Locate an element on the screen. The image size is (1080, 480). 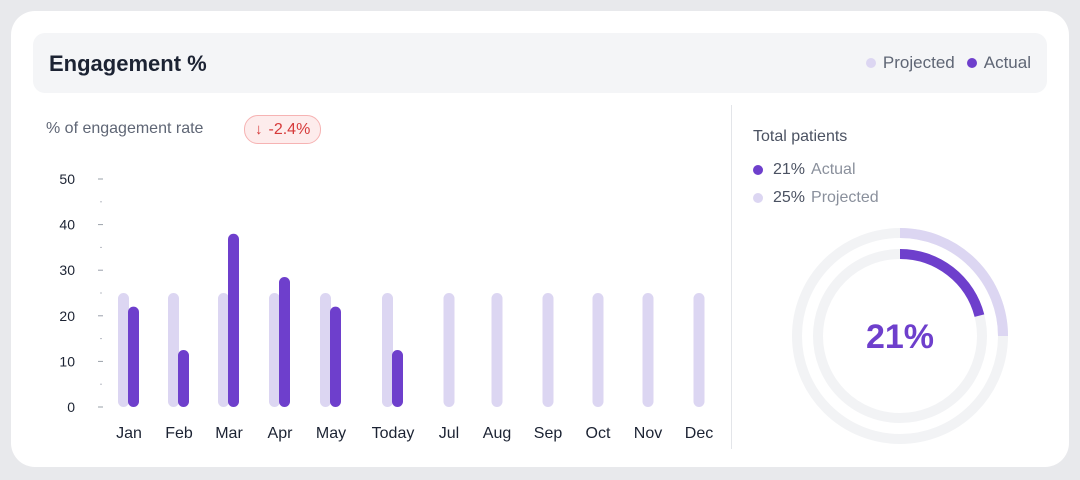
x-tick-label: Jan is located at coordinates (129, 433).